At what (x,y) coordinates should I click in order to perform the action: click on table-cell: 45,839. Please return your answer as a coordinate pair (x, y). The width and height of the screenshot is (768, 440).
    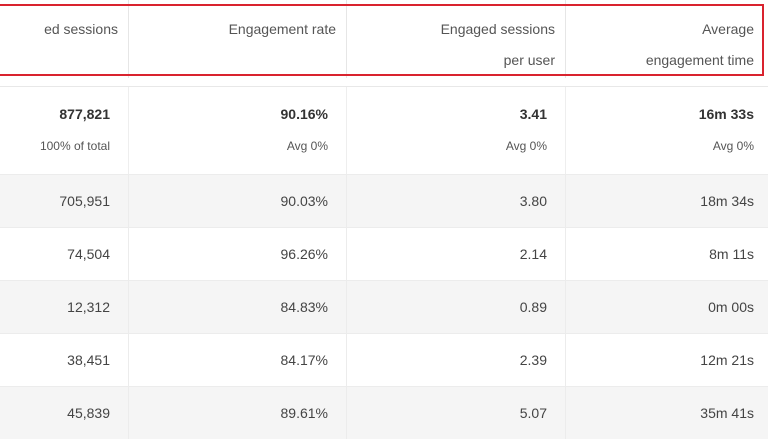
    Looking at the image, I should click on (88, 413).